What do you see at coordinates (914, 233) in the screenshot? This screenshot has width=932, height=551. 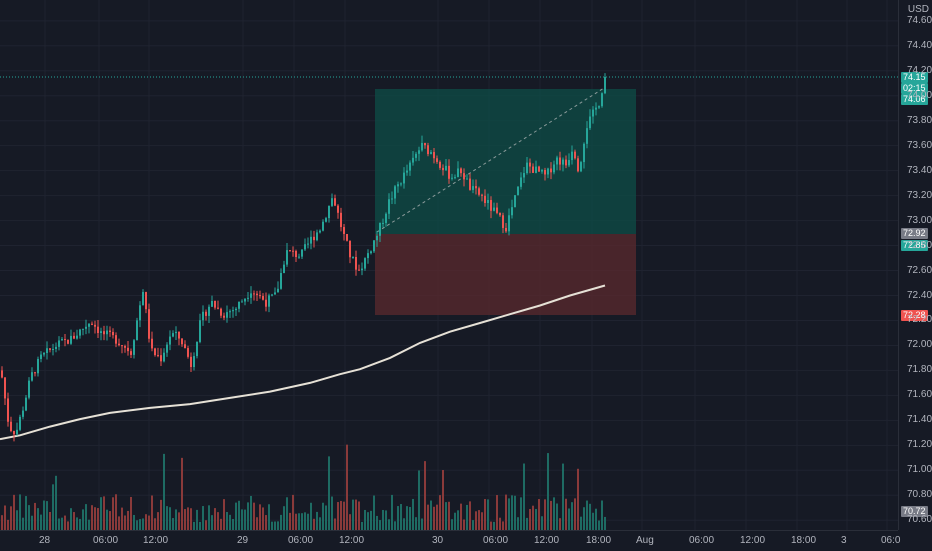 I see `entry-price-label: 72.92` at bounding box center [914, 233].